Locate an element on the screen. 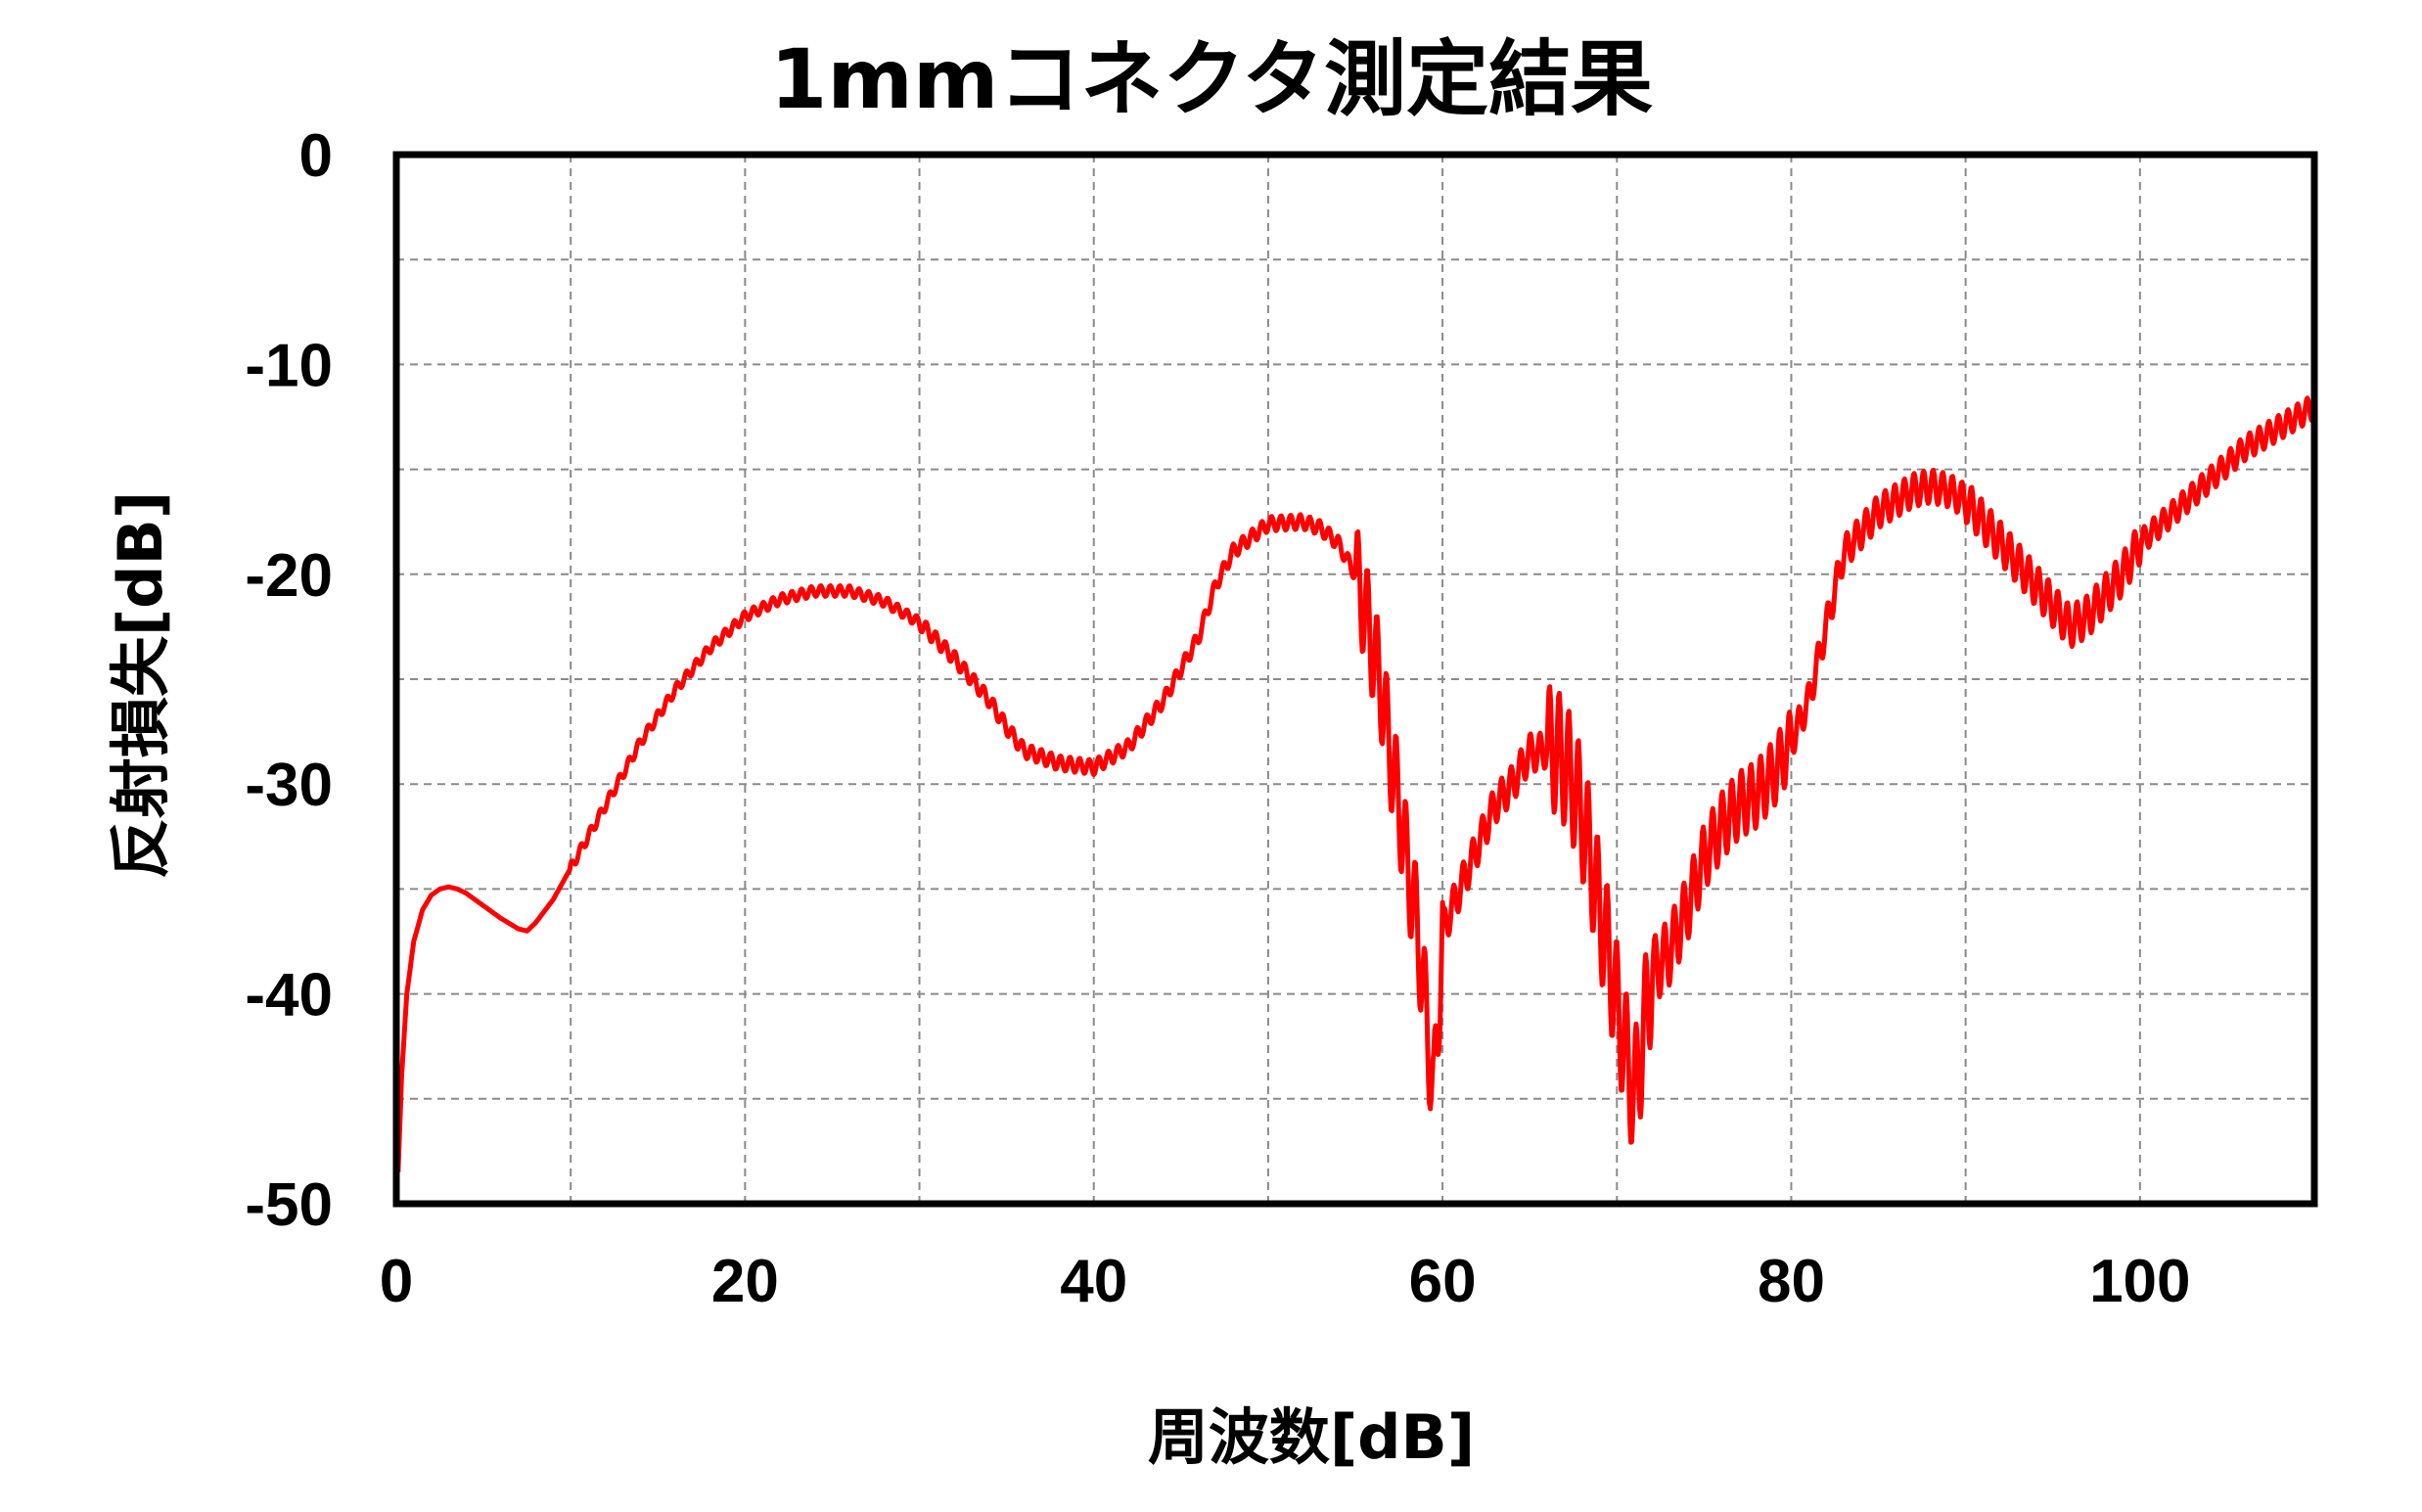  x-tick-label: 60 is located at coordinates (1443, 1281).